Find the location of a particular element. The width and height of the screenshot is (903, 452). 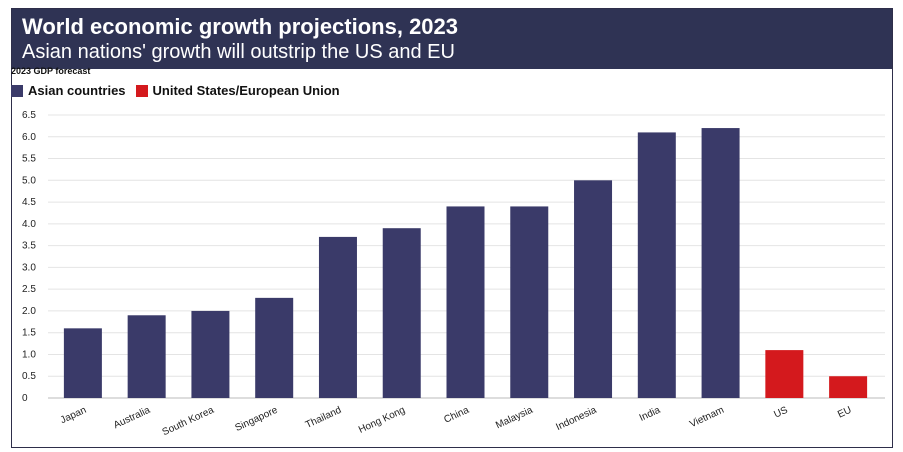

x-tick-label: South Korea is located at coordinates (188, 422).